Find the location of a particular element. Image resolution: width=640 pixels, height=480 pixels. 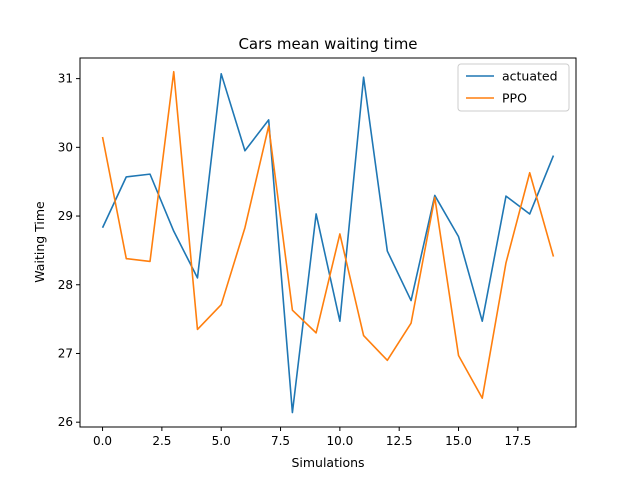

x-axis-label: Simulations is located at coordinates (327, 462).